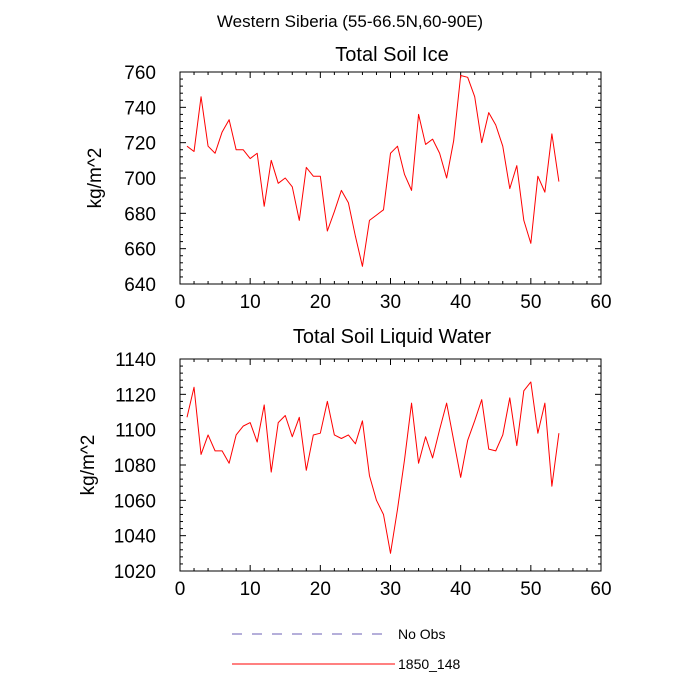  I want to click on legend: No Obs 1850_148, so click(346, 649).